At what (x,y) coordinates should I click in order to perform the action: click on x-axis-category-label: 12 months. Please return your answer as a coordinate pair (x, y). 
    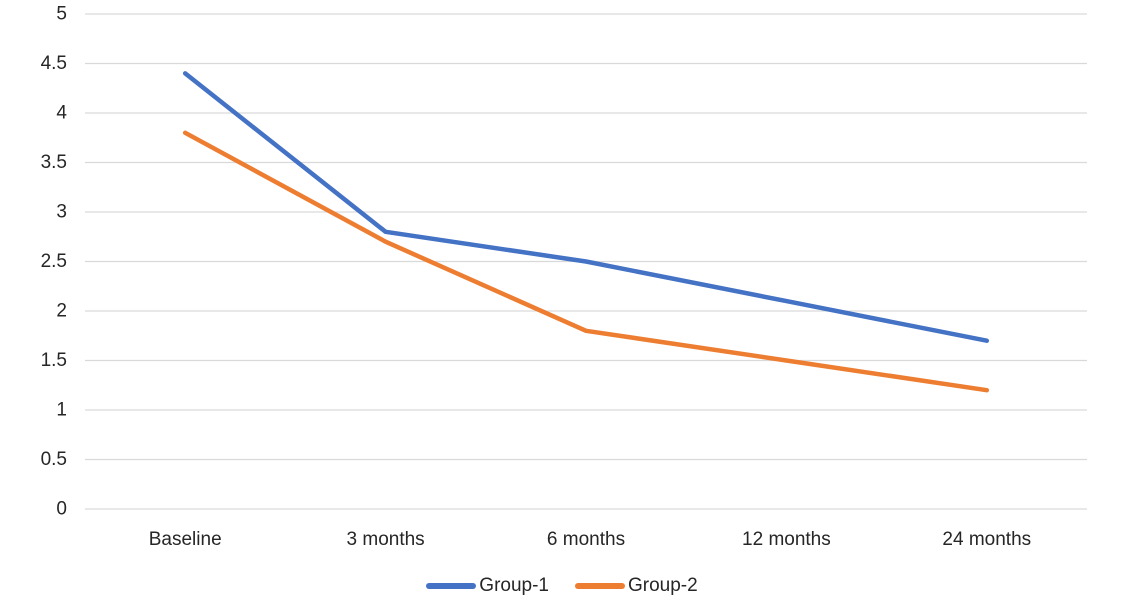
    Looking at the image, I should click on (786, 539).